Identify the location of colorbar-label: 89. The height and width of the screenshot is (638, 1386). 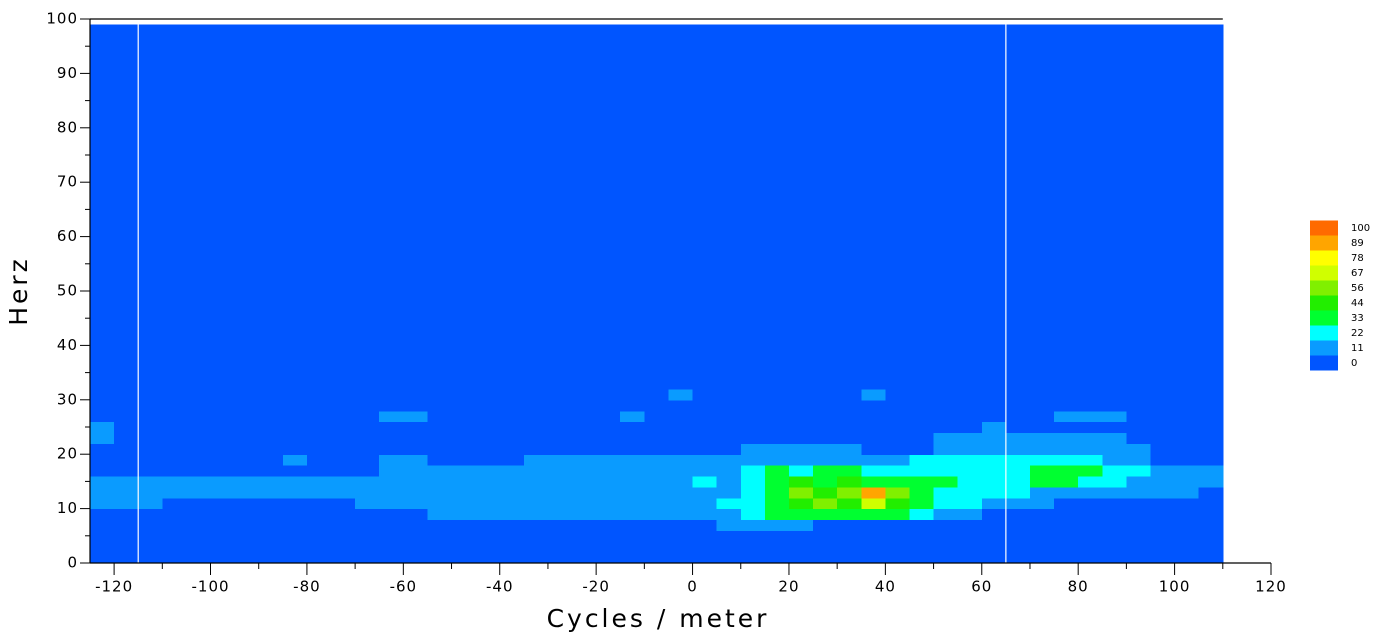
(1357, 243).